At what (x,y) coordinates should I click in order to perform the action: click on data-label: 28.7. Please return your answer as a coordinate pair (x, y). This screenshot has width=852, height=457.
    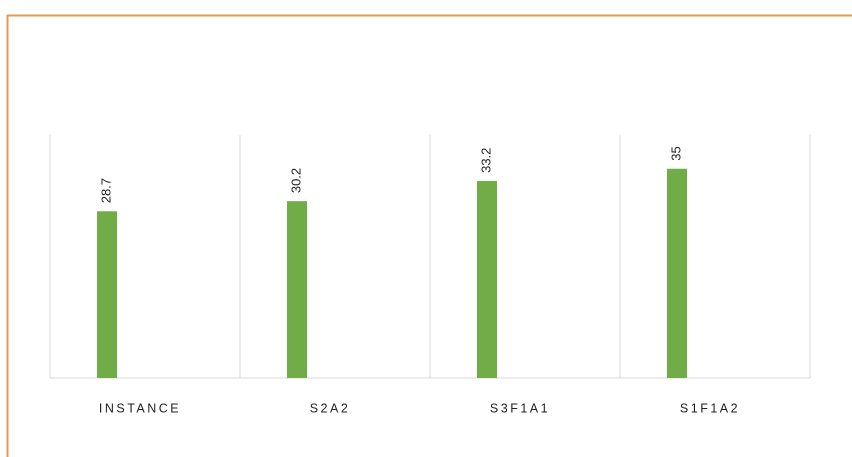
    Looking at the image, I should click on (105, 190).